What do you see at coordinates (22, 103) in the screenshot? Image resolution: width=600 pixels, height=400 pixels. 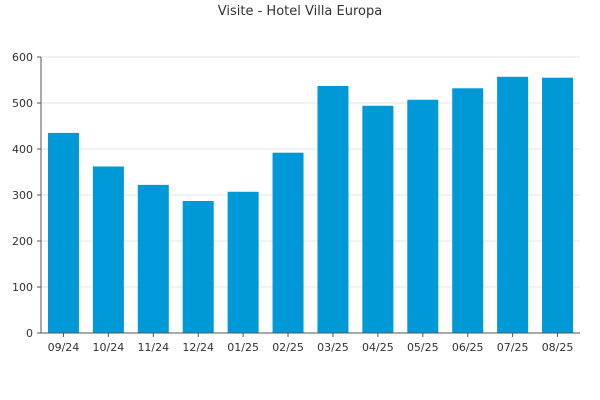 I see `y-tick-label-500: 500` at bounding box center [22, 103].